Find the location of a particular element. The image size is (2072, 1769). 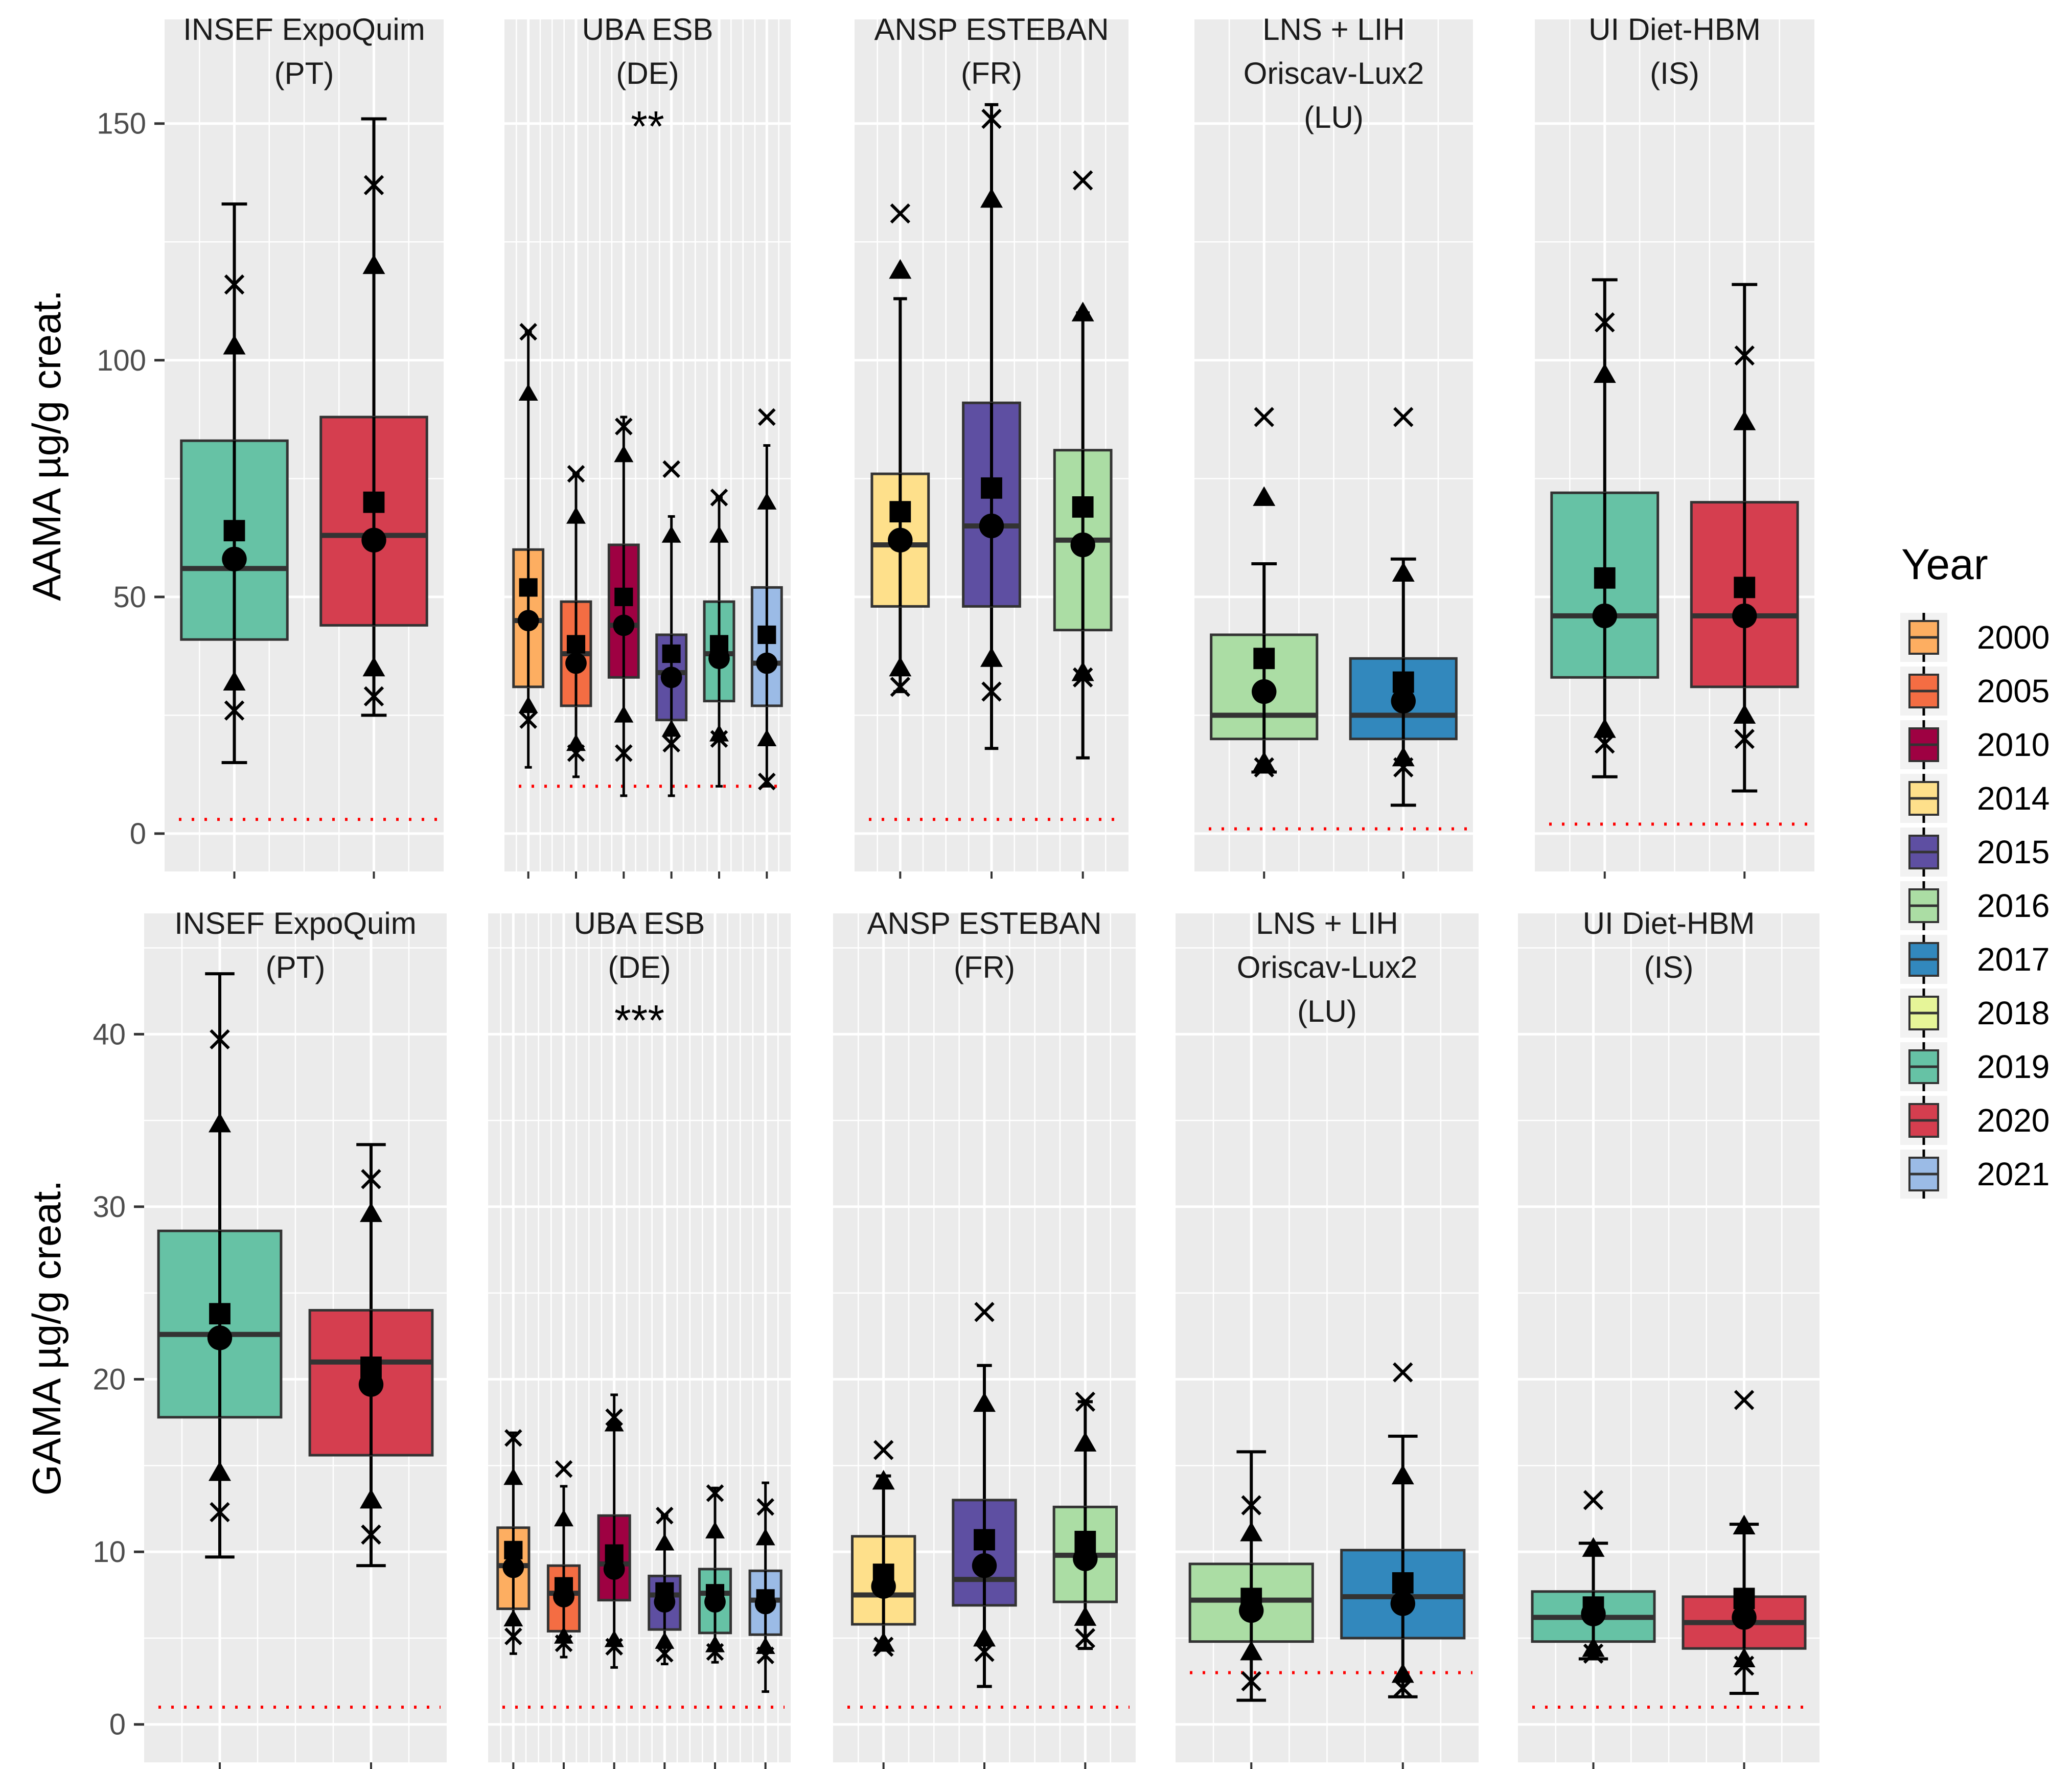

panel-2-3: ANSP ESTEBAN (FR) is located at coordinates (984, 1337).